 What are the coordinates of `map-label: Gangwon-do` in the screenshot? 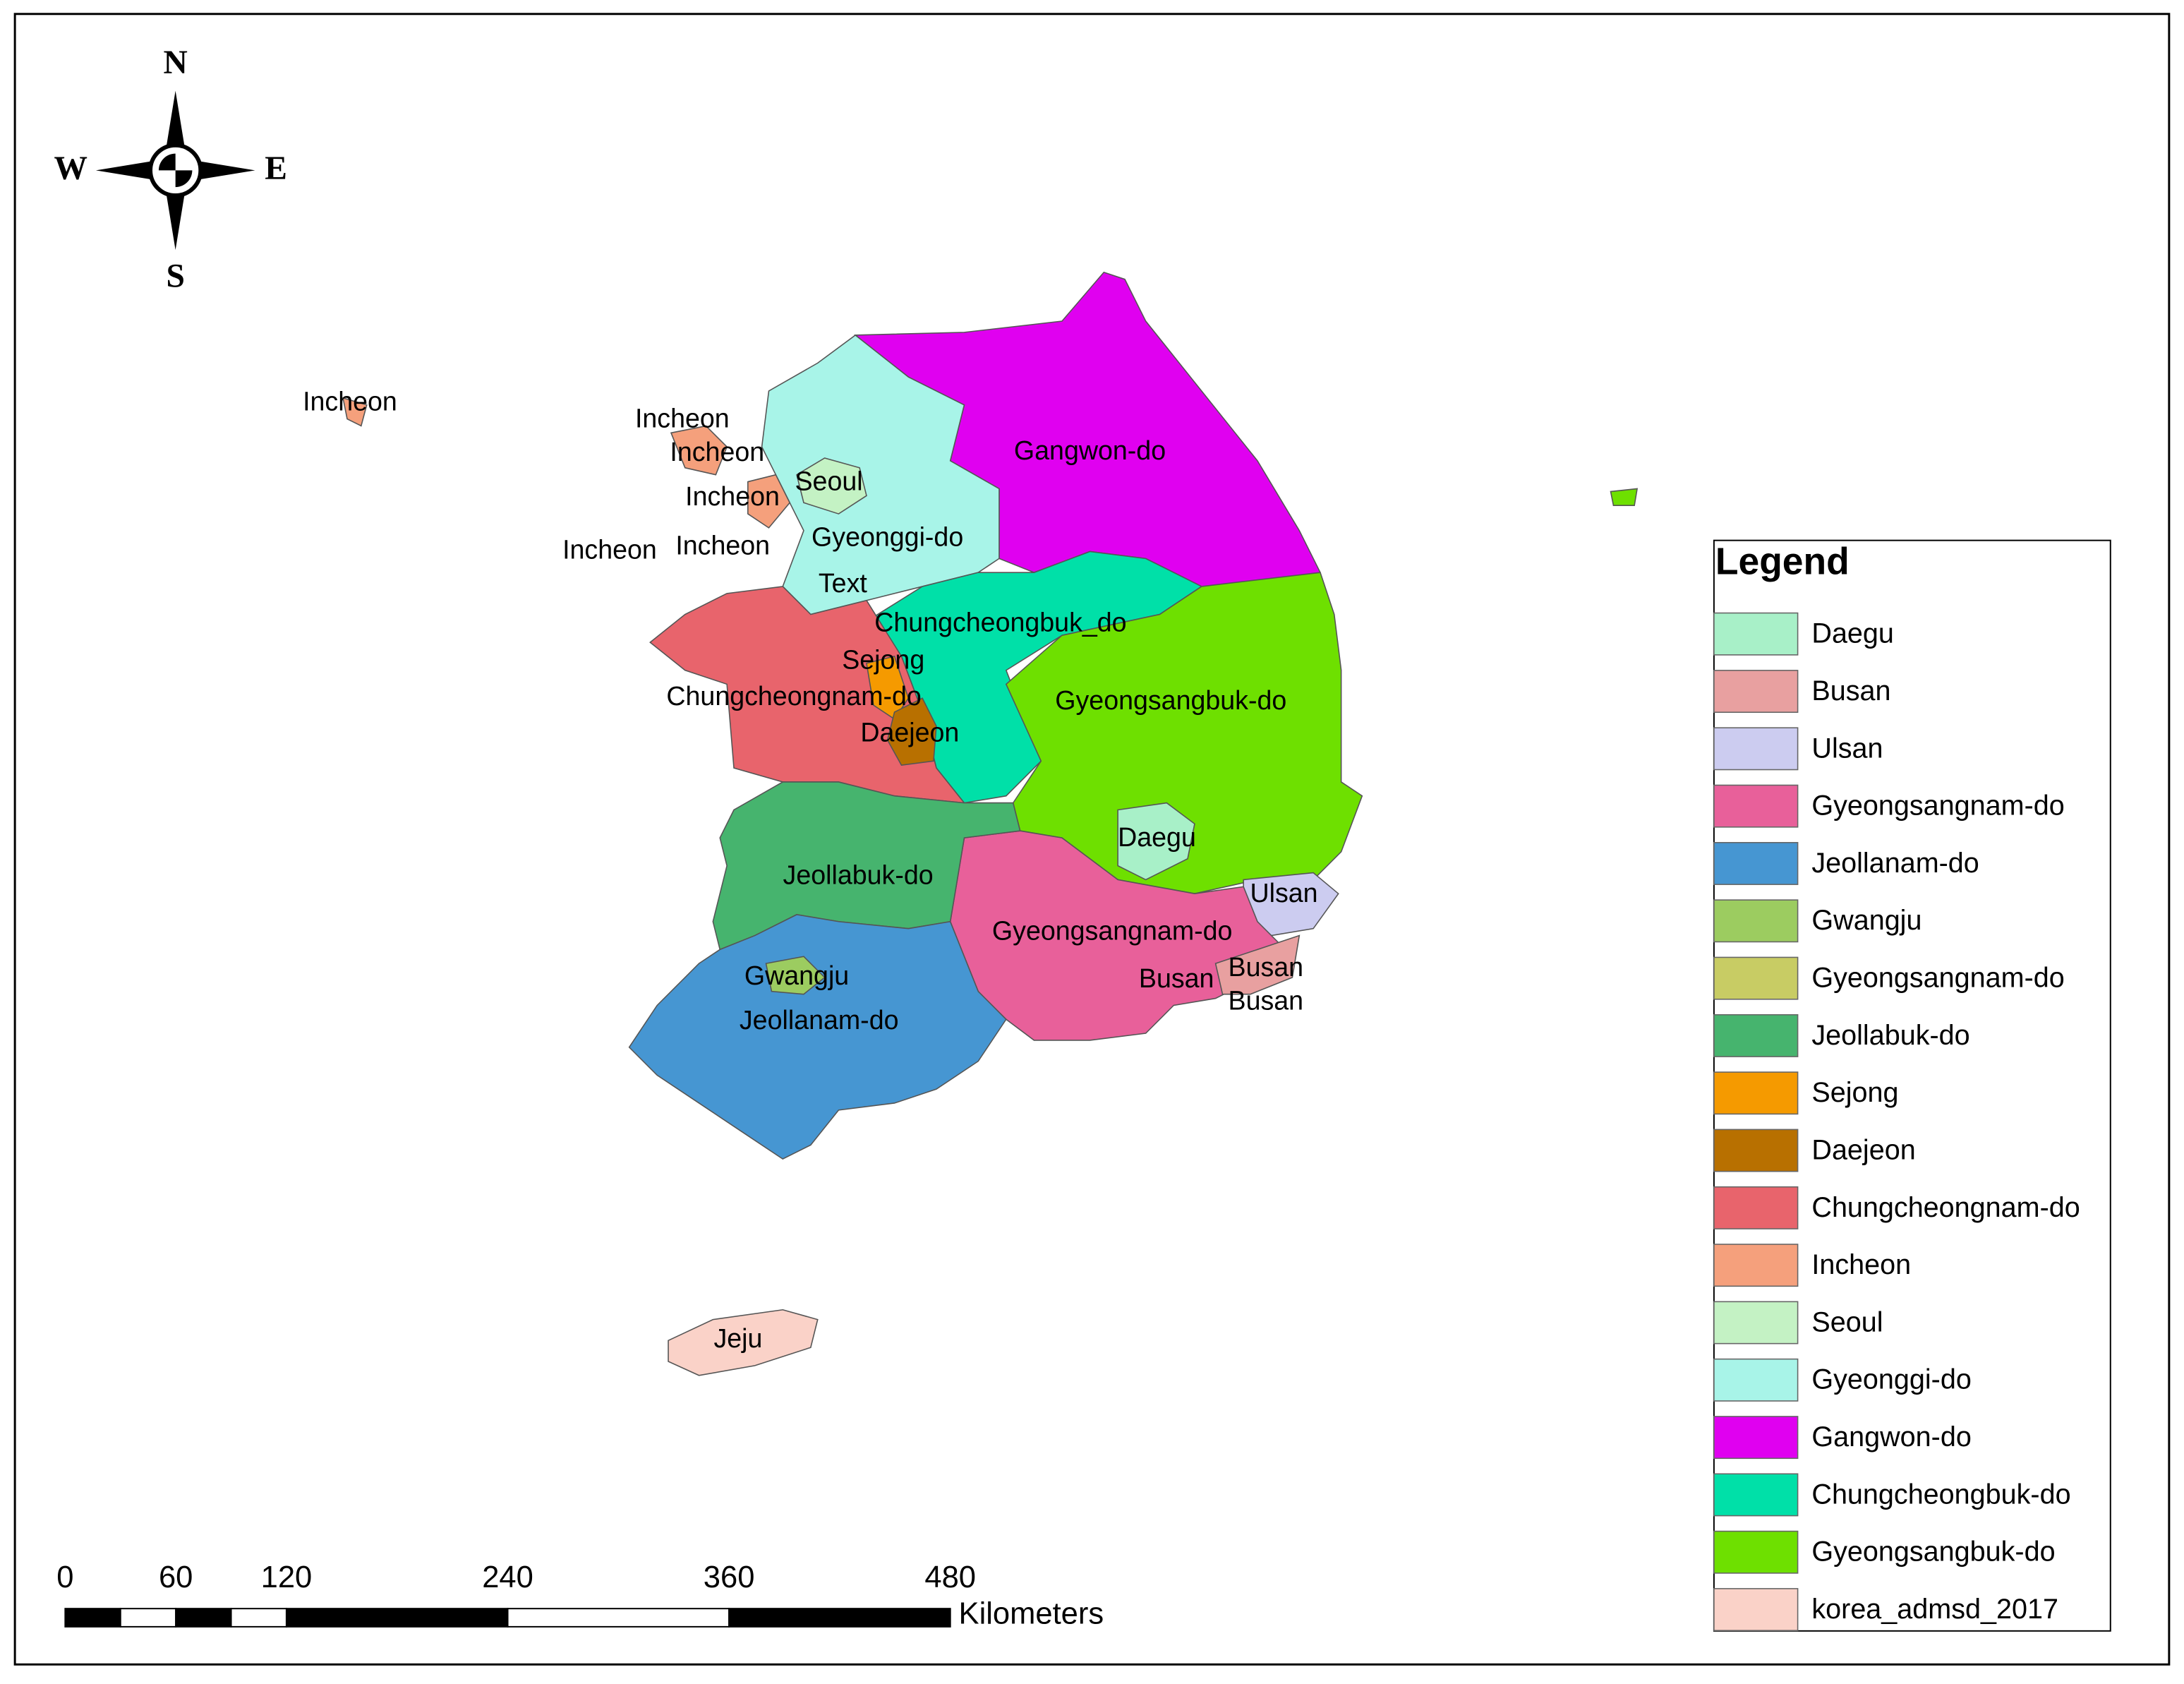 It's located at (1090, 450).